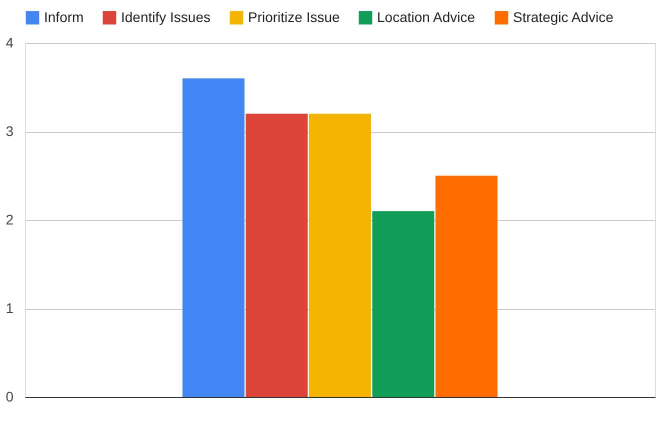  Describe the element at coordinates (64, 16) in the screenshot. I see `legend-label: Inform` at that location.